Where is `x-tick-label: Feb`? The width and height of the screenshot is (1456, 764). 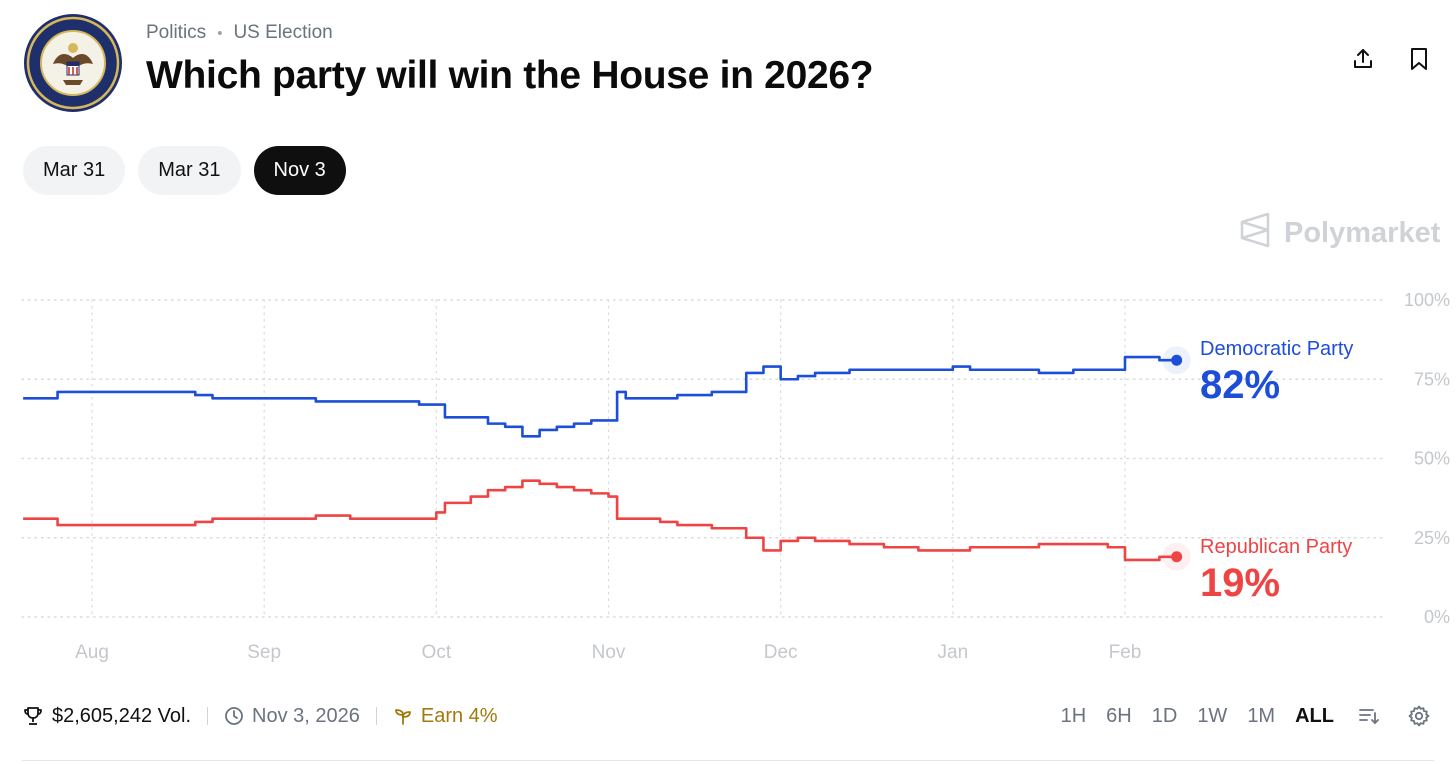
x-tick-label: Feb is located at coordinates (1125, 652).